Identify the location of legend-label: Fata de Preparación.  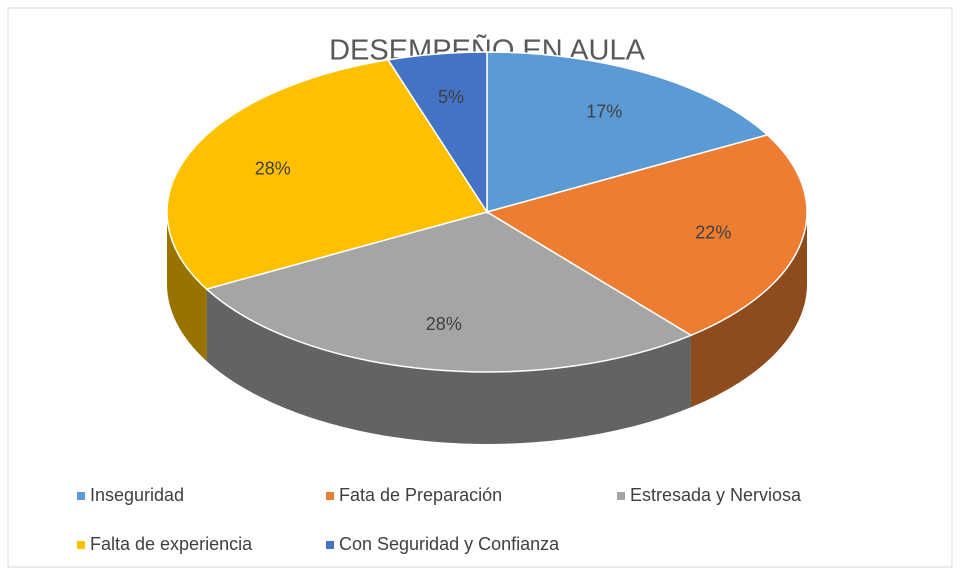
(420, 495).